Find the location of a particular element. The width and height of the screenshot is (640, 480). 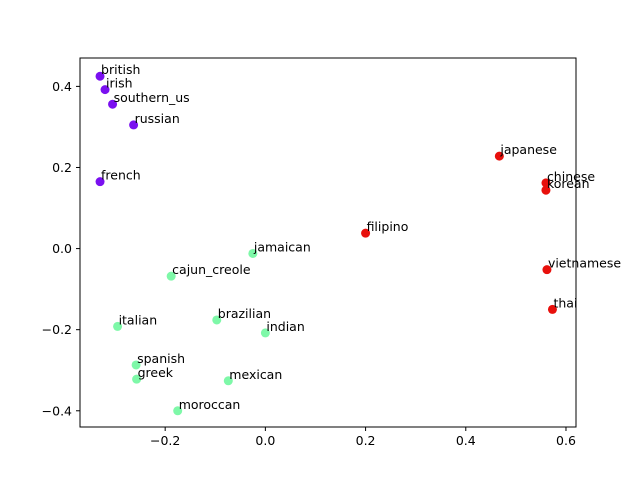

data-point-italian is located at coordinates (118, 326).